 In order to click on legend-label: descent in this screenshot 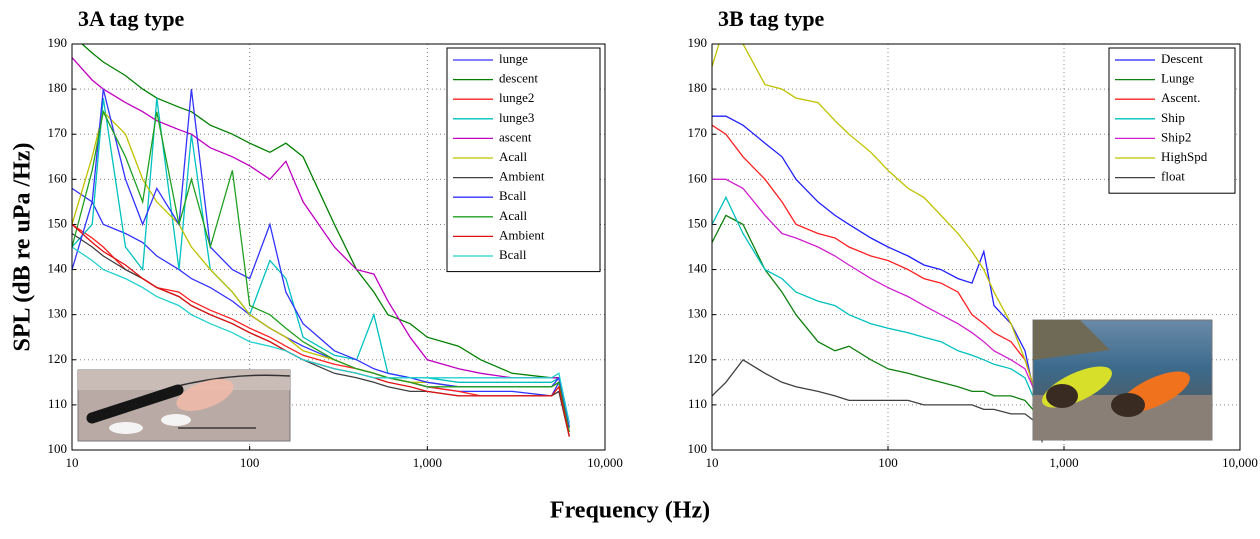, I will do `click(518, 78)`.